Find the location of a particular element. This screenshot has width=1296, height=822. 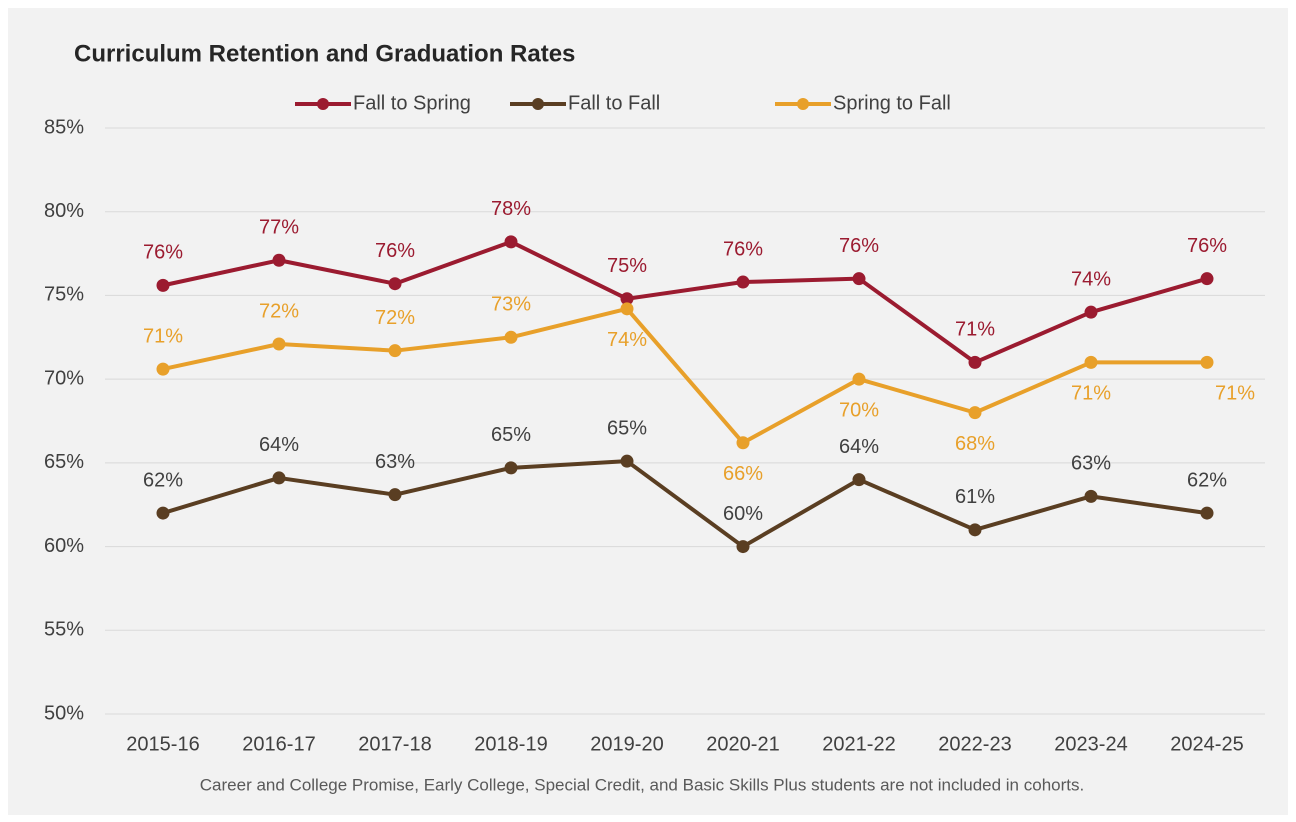

x-tick-label: 2016-17 is located at coordinates (278, 744).